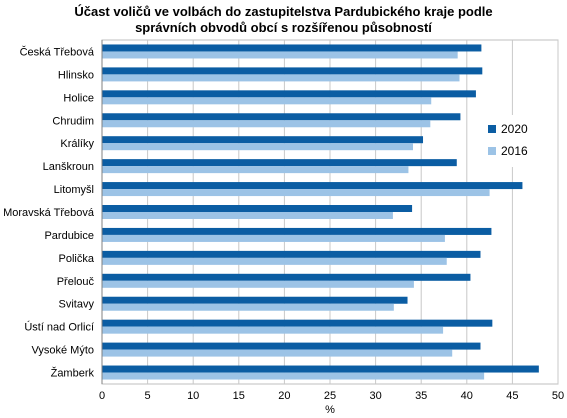 This screenshot has height=418, width=567. What do you see at coordinates (57, 51) in the screenshot?
I see `y-tick-label: Česká Třebová` at bounding box center [57, 51].